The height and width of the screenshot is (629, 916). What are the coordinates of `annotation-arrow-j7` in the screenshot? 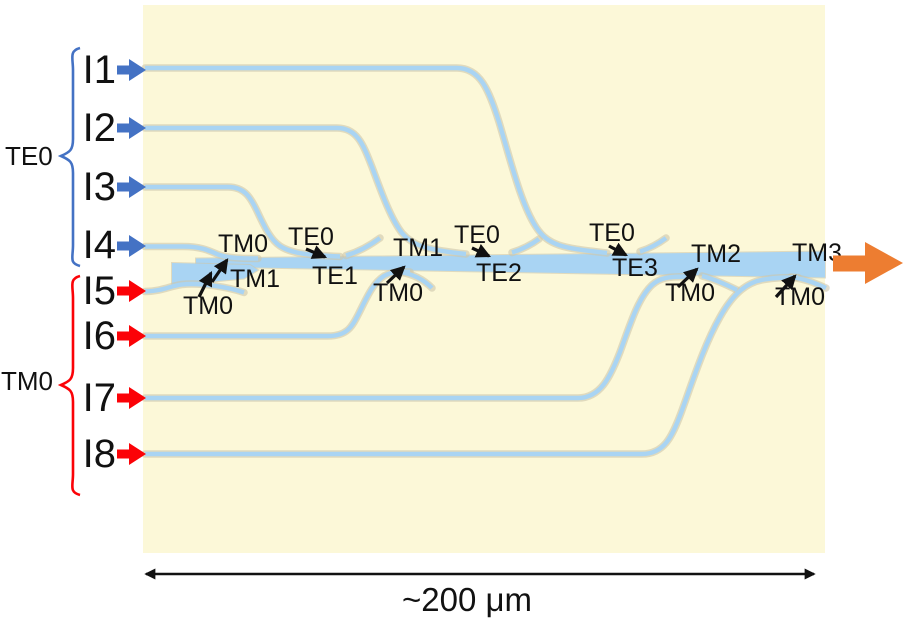 It's located at (785, 286).